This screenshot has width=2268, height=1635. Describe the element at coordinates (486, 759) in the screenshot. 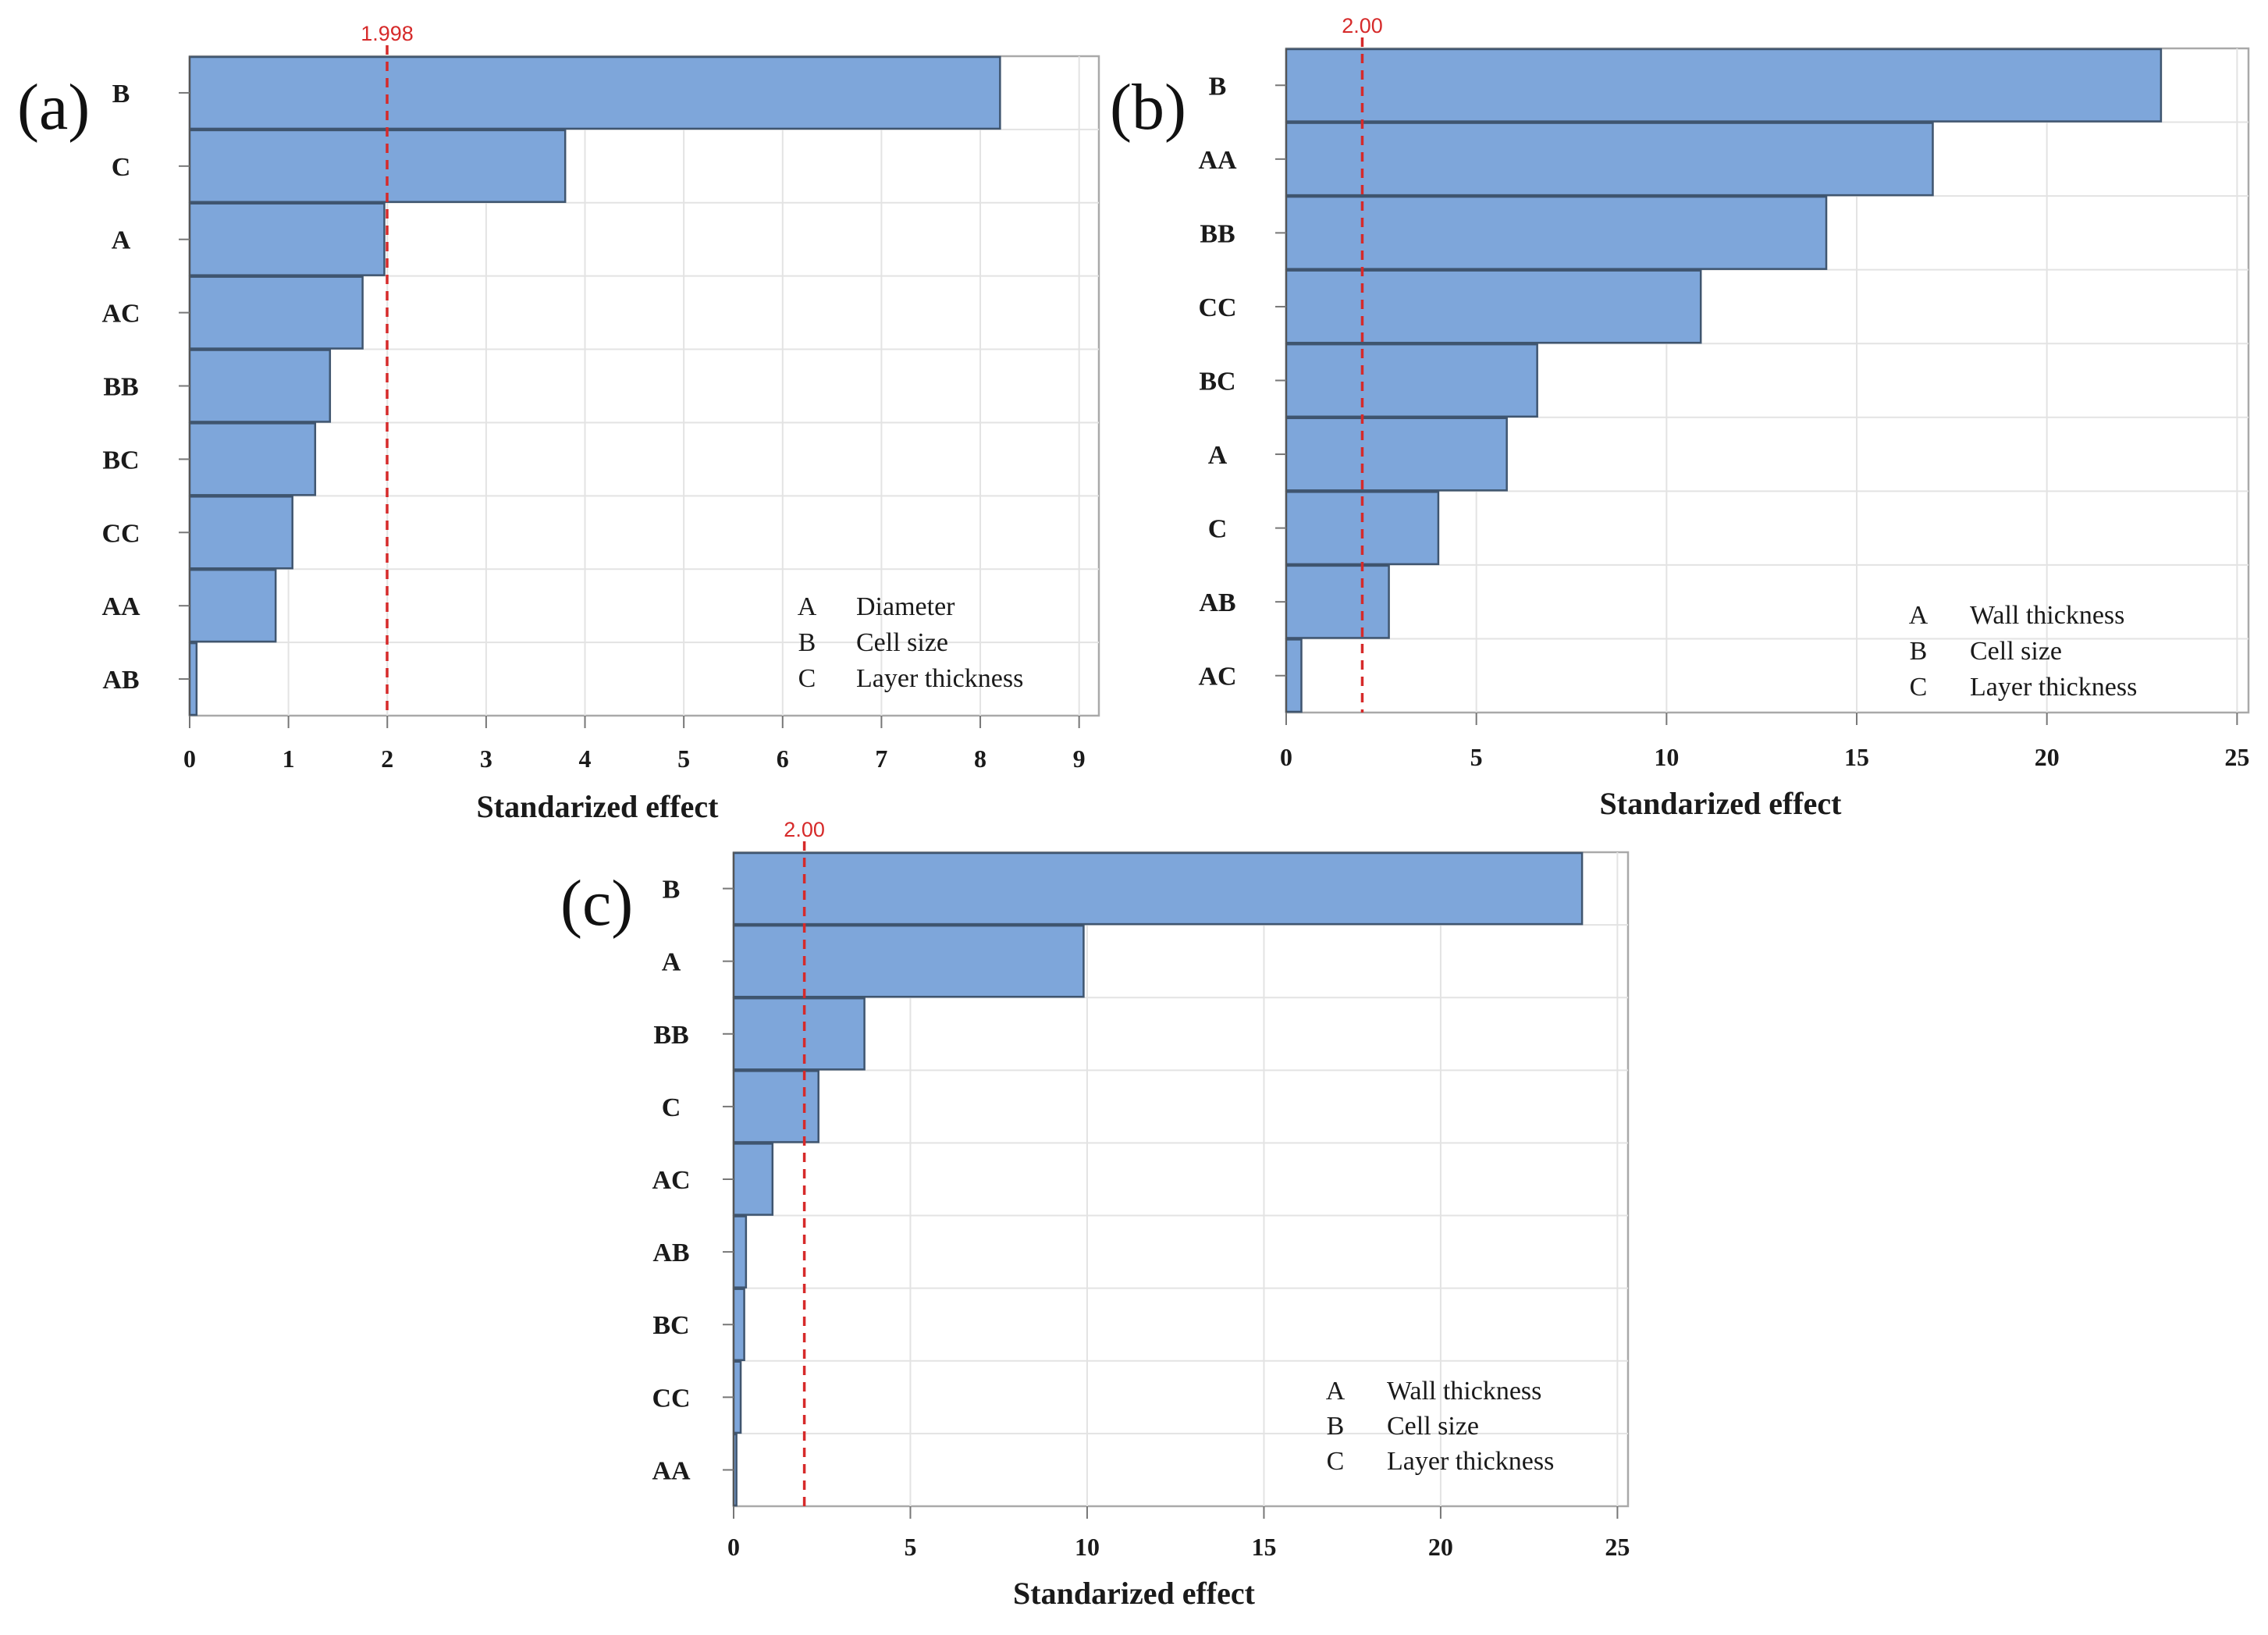

I see `x-tick-label: 3` at that location.